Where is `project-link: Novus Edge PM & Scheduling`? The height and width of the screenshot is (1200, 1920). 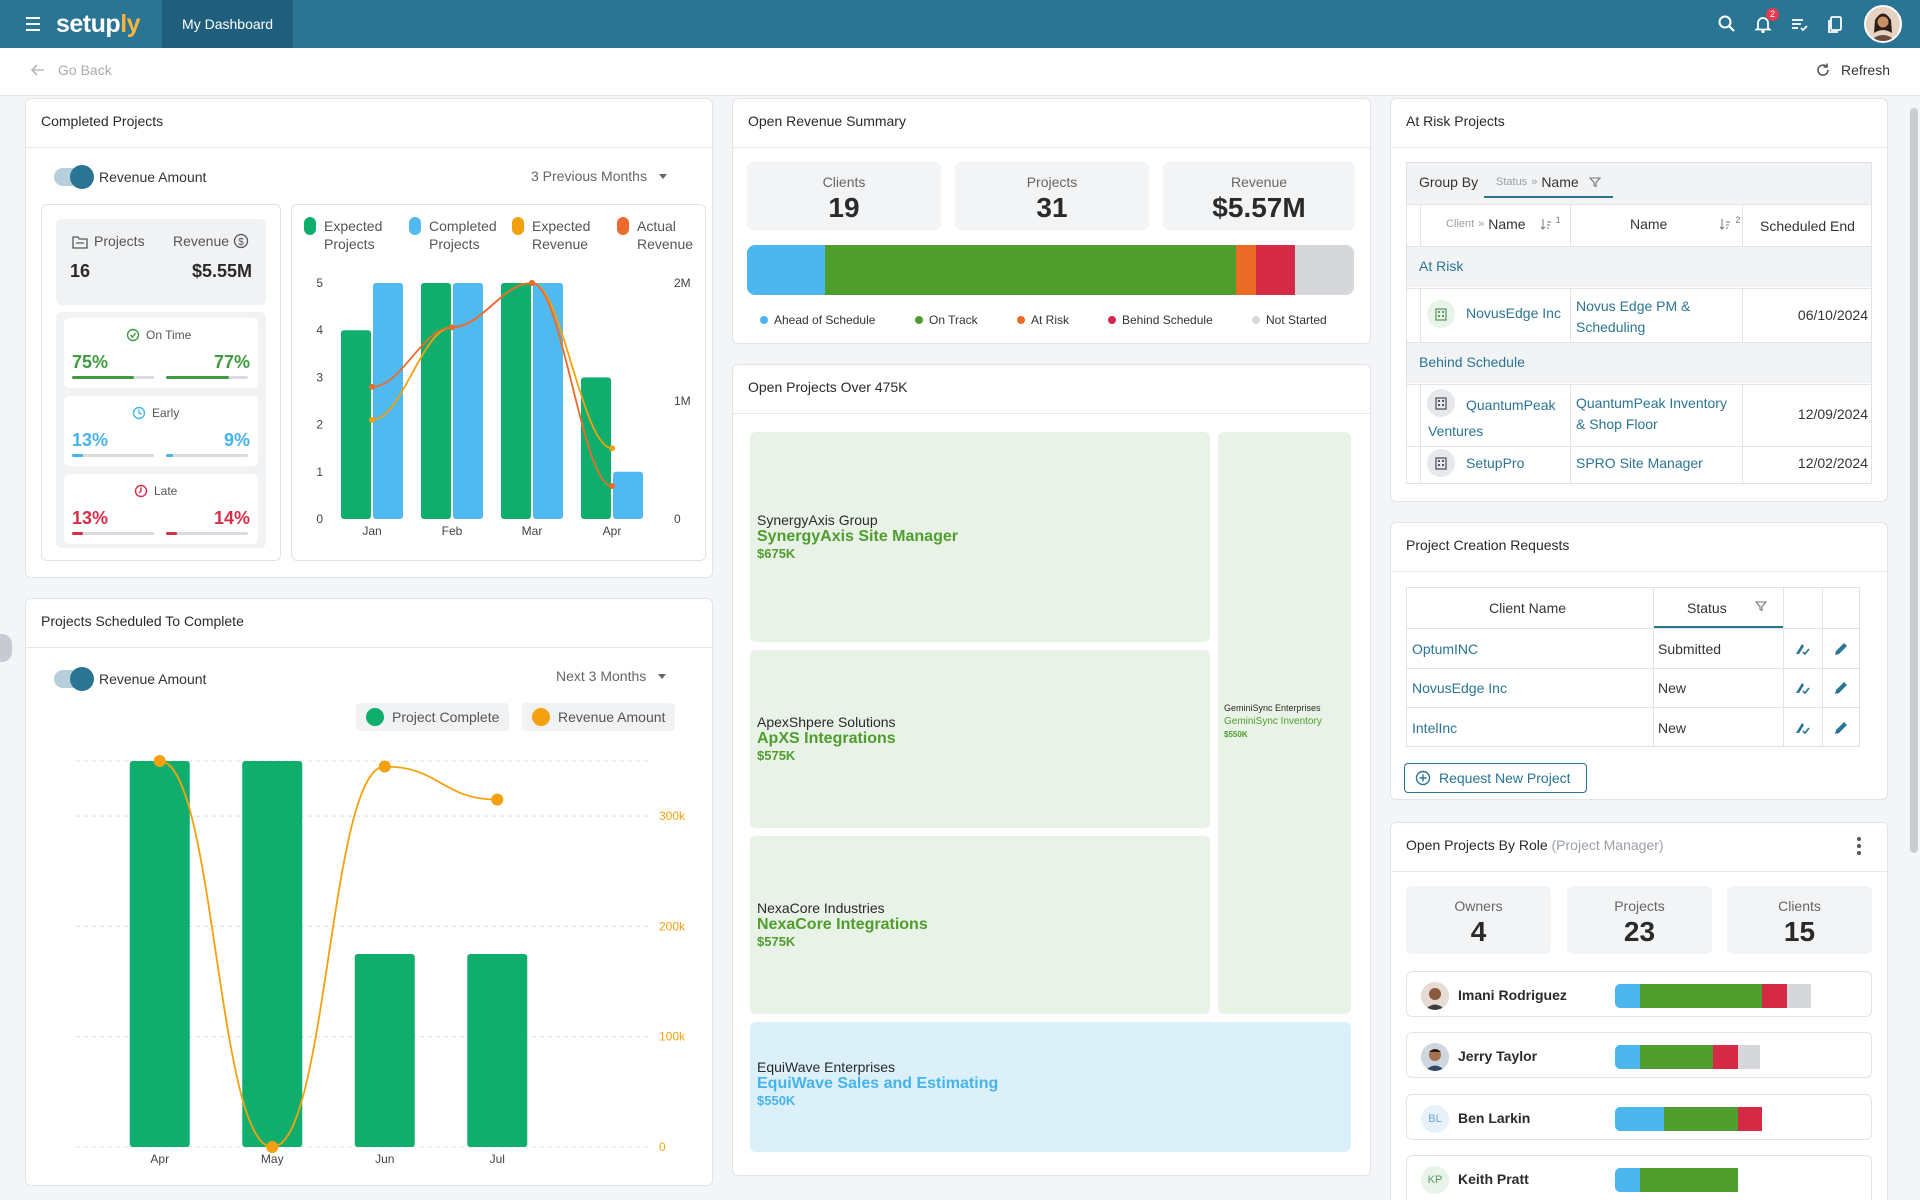 project-link: Novus Edge PM & Scheduling is located at coordinates (1633, 317).